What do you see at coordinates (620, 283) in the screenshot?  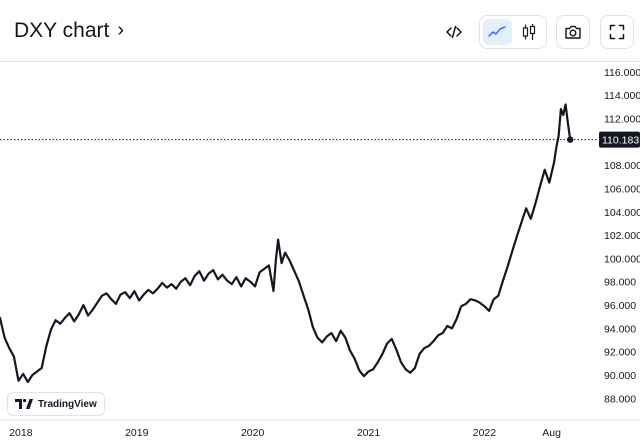 I see `y-tick-label: 98.000` at bounding box center [620, 283].